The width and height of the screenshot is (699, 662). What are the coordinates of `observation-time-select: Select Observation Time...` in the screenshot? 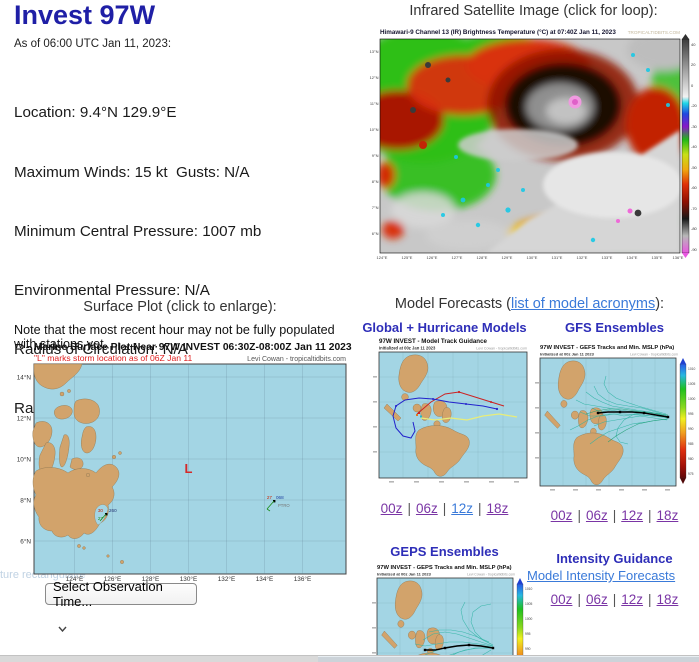 It's located at (121, 605).